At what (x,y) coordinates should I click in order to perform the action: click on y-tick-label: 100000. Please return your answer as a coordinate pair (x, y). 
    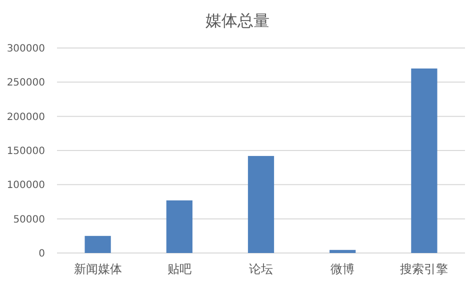
    Looking at the image, I should click on (25, 186).